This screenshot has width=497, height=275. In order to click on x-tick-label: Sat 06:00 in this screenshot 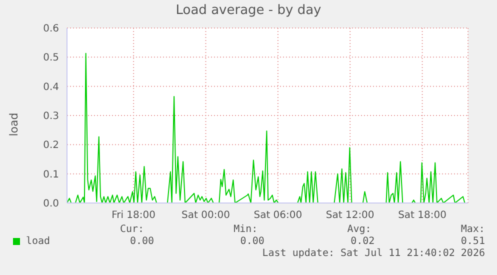, I will do `click(278, 216)`.